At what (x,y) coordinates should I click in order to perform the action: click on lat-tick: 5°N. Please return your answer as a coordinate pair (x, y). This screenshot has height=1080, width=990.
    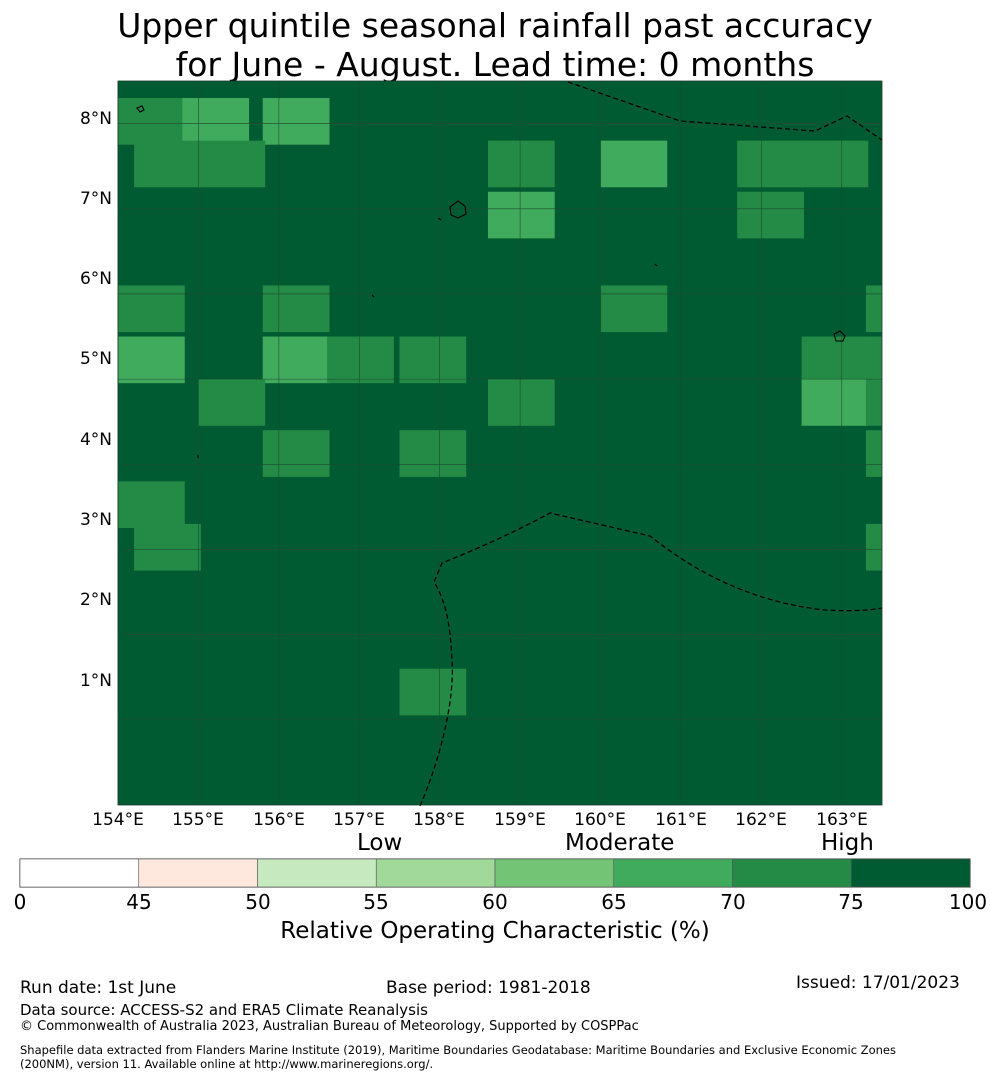
    Looking at the image, I should click on (95, 359).